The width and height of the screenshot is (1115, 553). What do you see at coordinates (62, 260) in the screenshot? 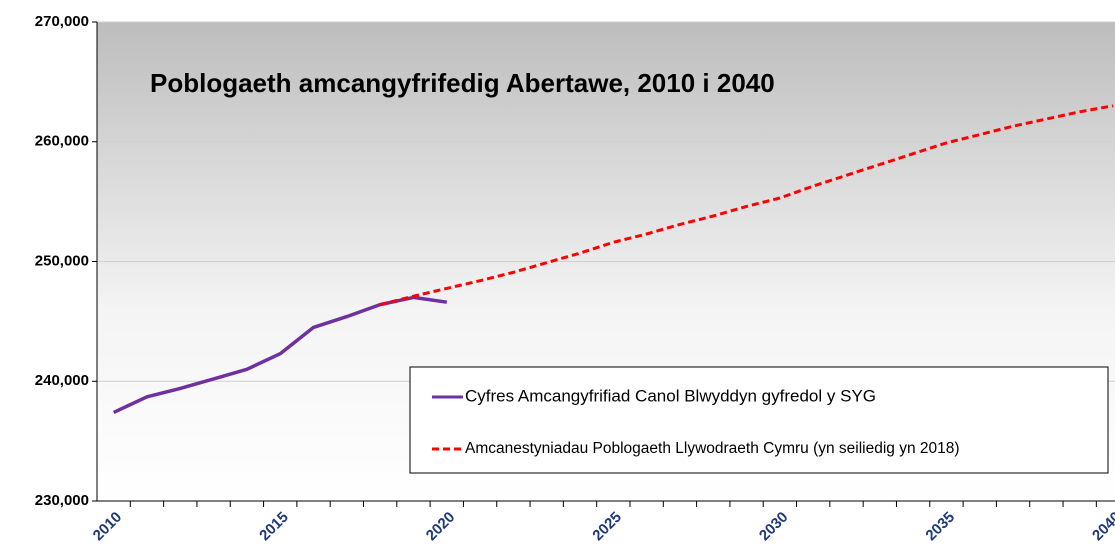
I see `y-tick-label: 250,000` at bounding box center [62, 260].